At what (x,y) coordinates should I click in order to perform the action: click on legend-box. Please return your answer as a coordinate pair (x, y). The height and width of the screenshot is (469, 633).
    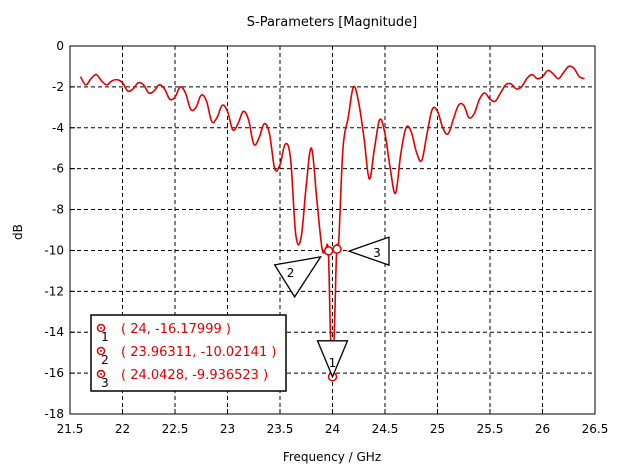
    Looking at the image, I should click on (188, 353).